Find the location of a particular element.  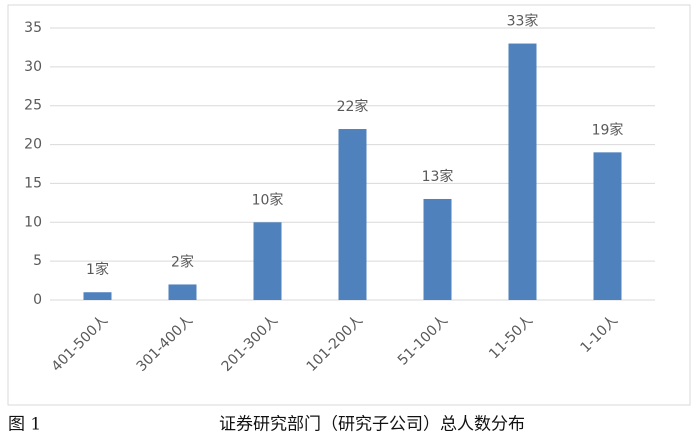

y-tick-label: 10 is located at coordinates (33, 222).